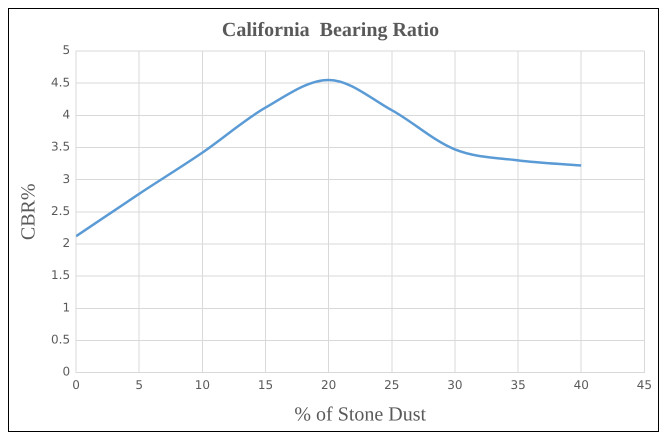 This screenshot has width=667, height=440. I want to click on y-tick-label: 2.5, so click(60, 211).